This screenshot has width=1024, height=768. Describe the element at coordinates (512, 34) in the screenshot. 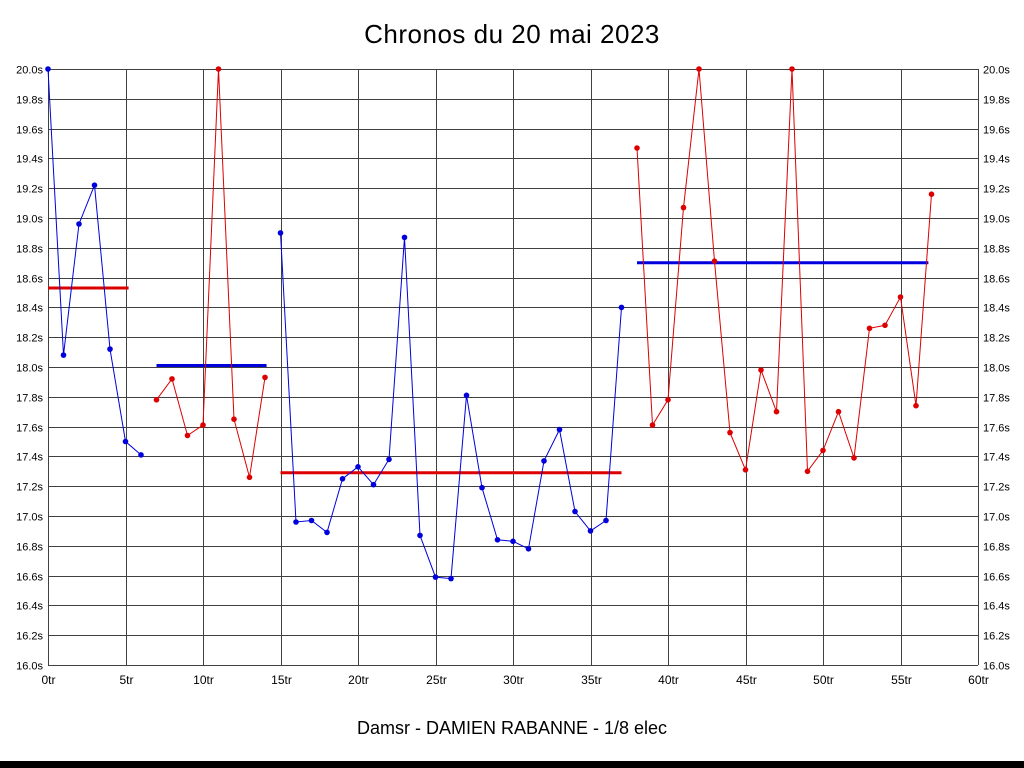

I see `page-title: Chronos du 20 mai 2023` at that location.